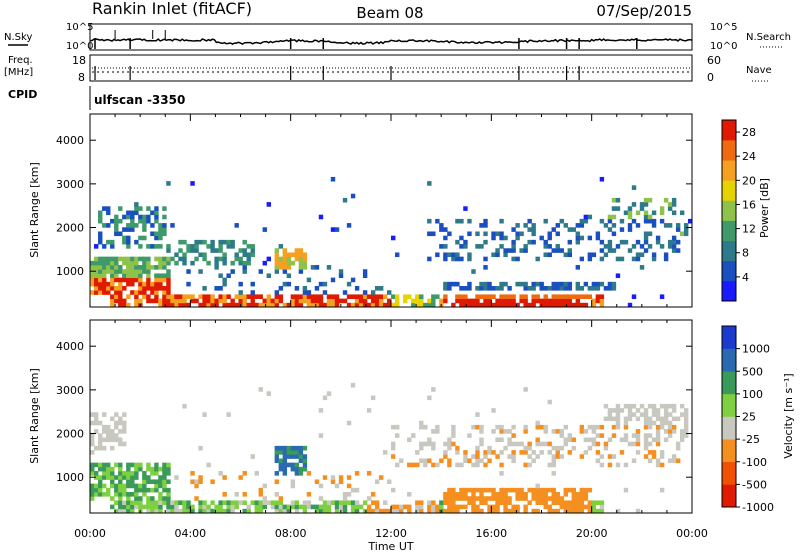 The height and width of the screenshot is (554, 800). I want to click on x-tick-label: 16:00, so click(491, 533).